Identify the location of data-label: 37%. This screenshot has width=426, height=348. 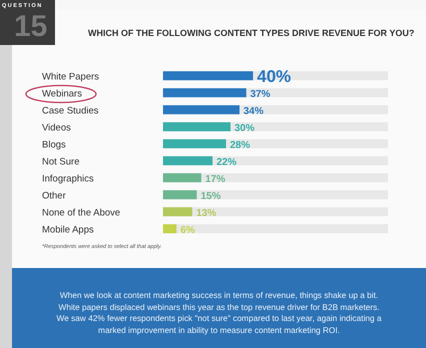
(260, 94).